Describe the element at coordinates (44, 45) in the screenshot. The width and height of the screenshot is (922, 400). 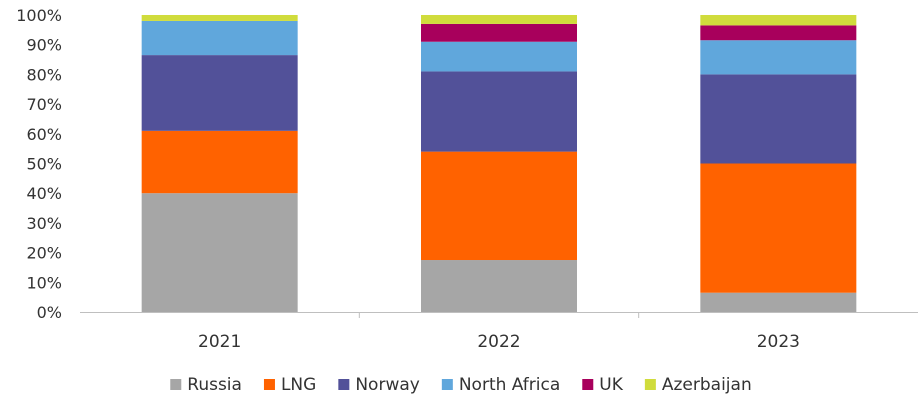
I see `y-tick-label: 90%` at that location.